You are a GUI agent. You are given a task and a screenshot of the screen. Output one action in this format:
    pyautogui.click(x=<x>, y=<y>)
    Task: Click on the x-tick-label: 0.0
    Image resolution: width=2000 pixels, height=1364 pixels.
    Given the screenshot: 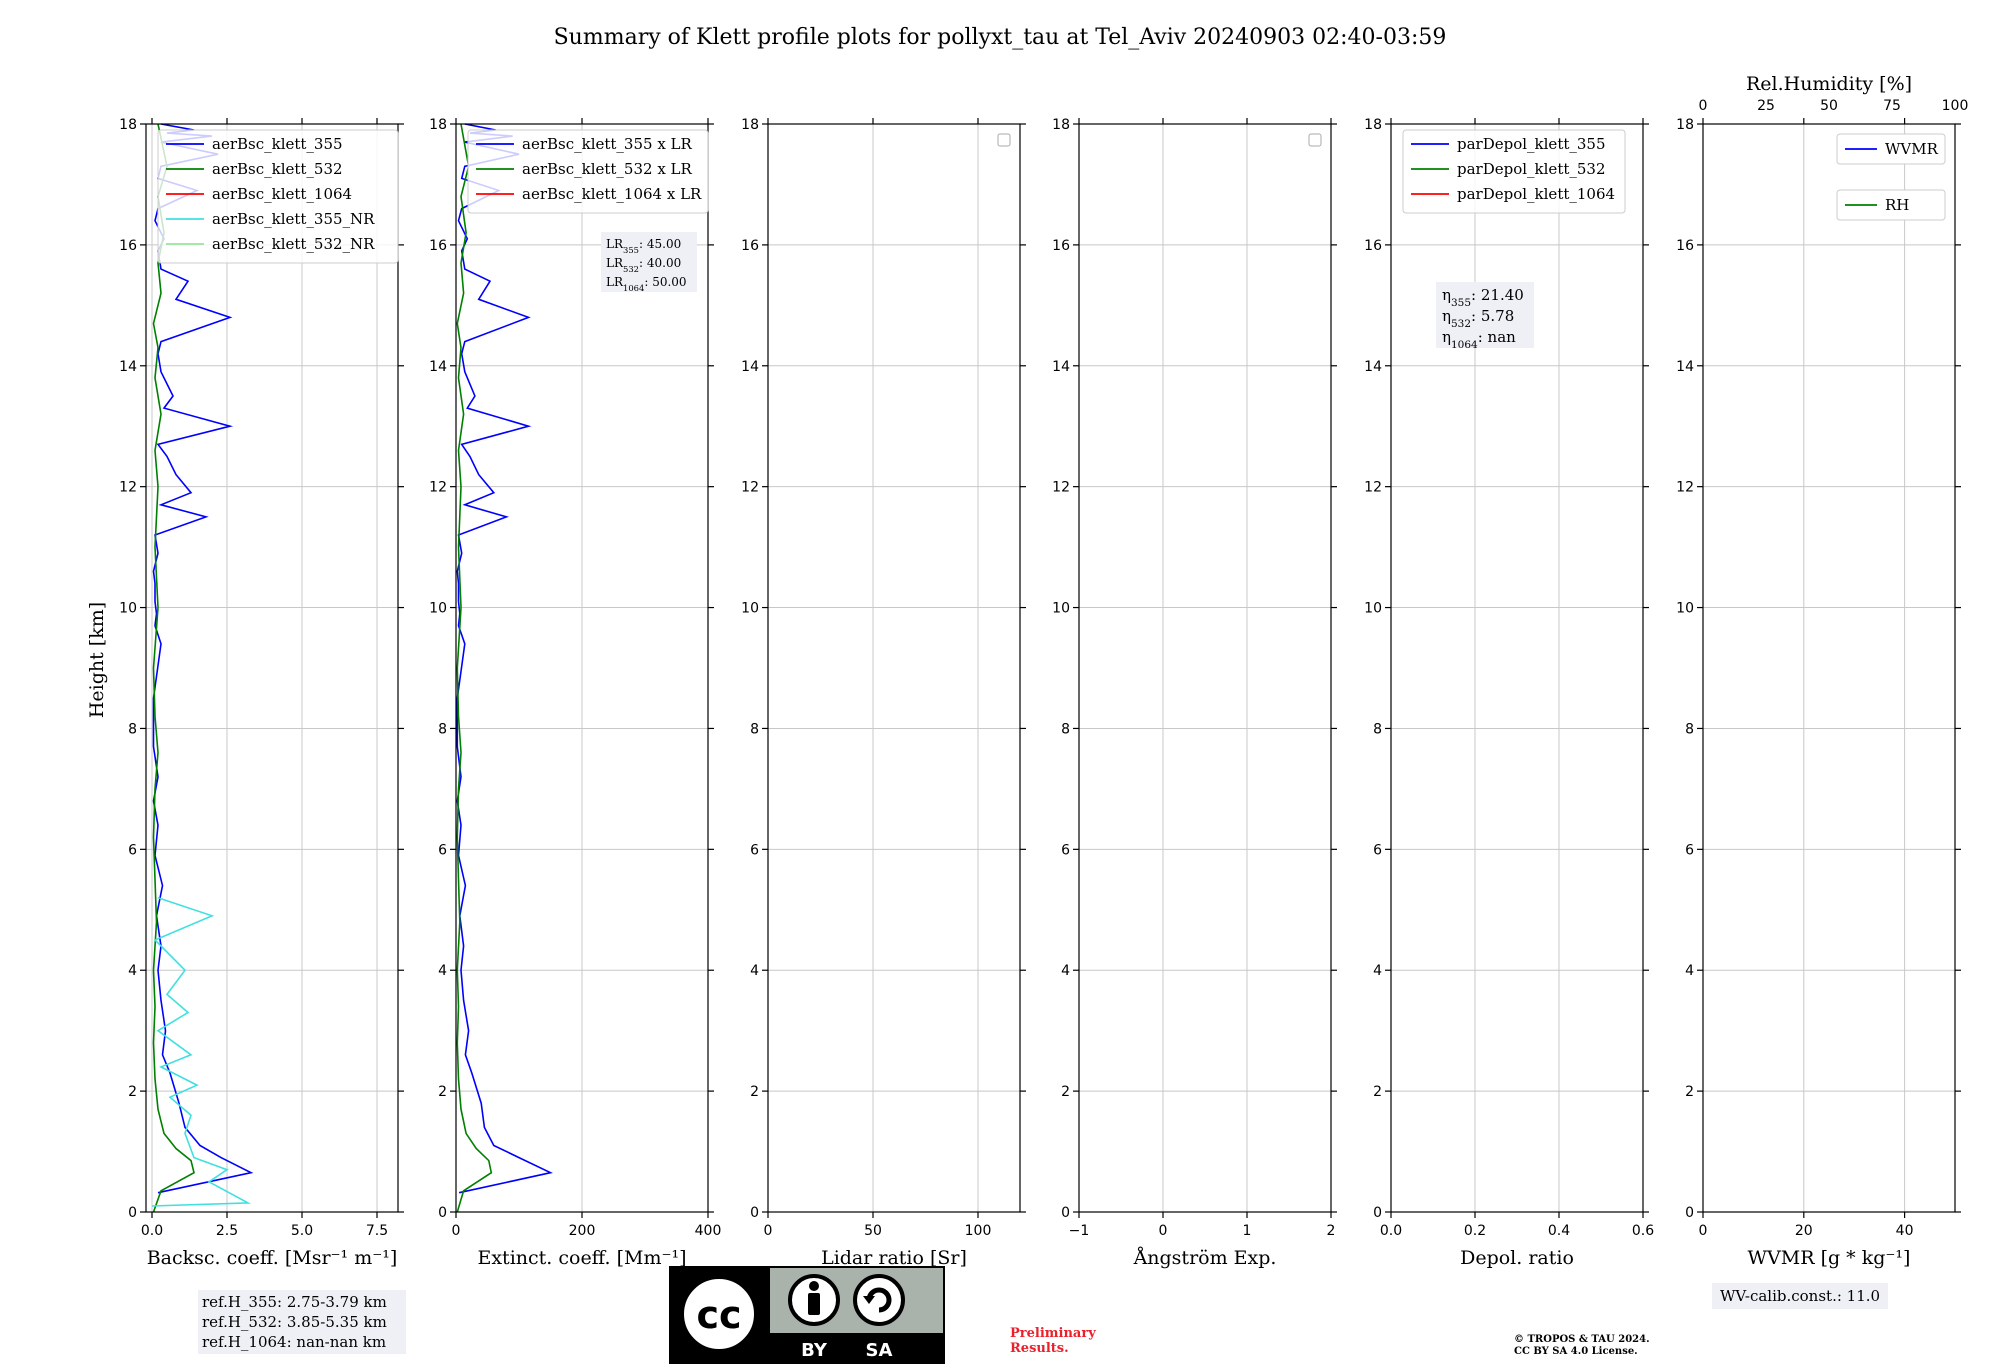 What is the action you would take?
    pyautogui.click(x=152, y=1231)
    